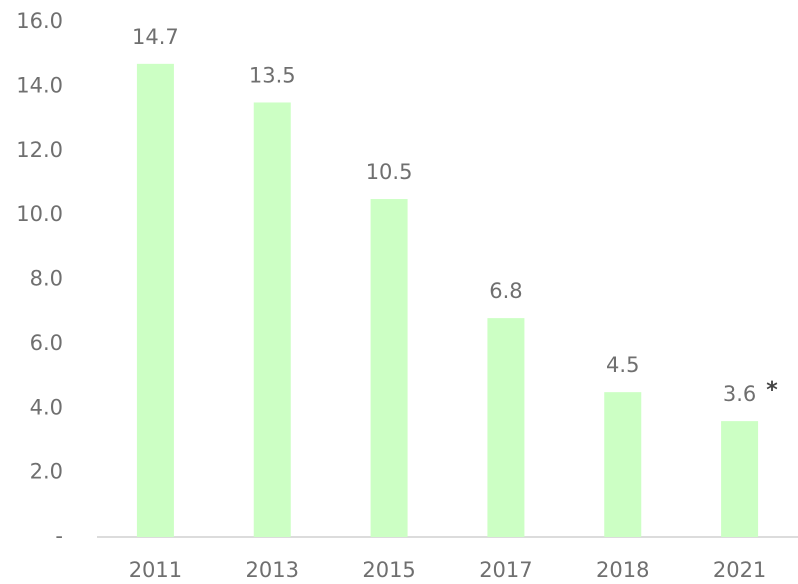 Image resolution: width=798 pixels, height=584 pixels. What do you see at coordinates (39, 150) in the screenshot?
I see `y-tick-label: 12.0` at bounding box center [39, 150].